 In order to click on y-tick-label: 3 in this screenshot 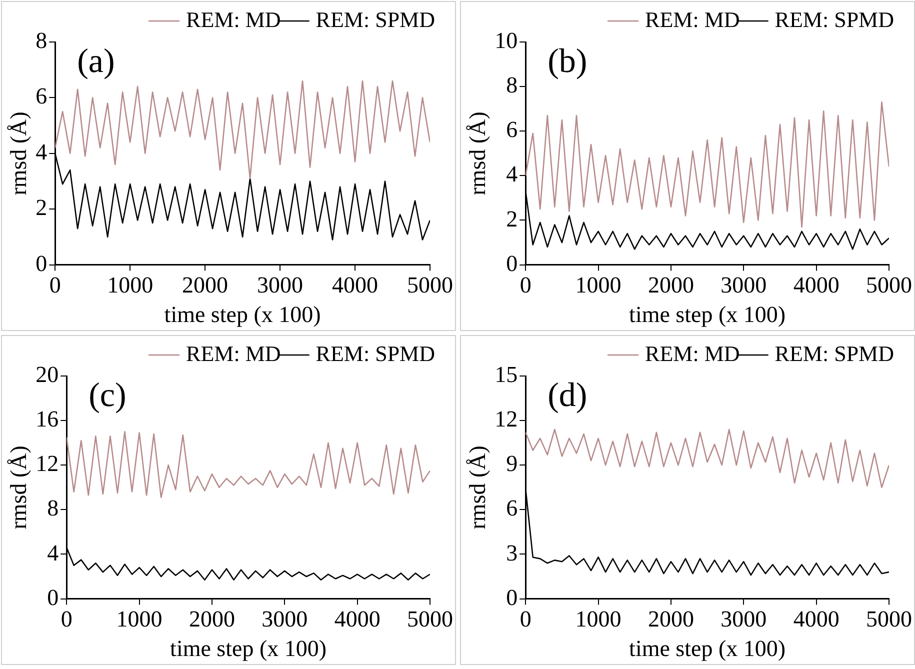, I will do `click(512, 553)`.